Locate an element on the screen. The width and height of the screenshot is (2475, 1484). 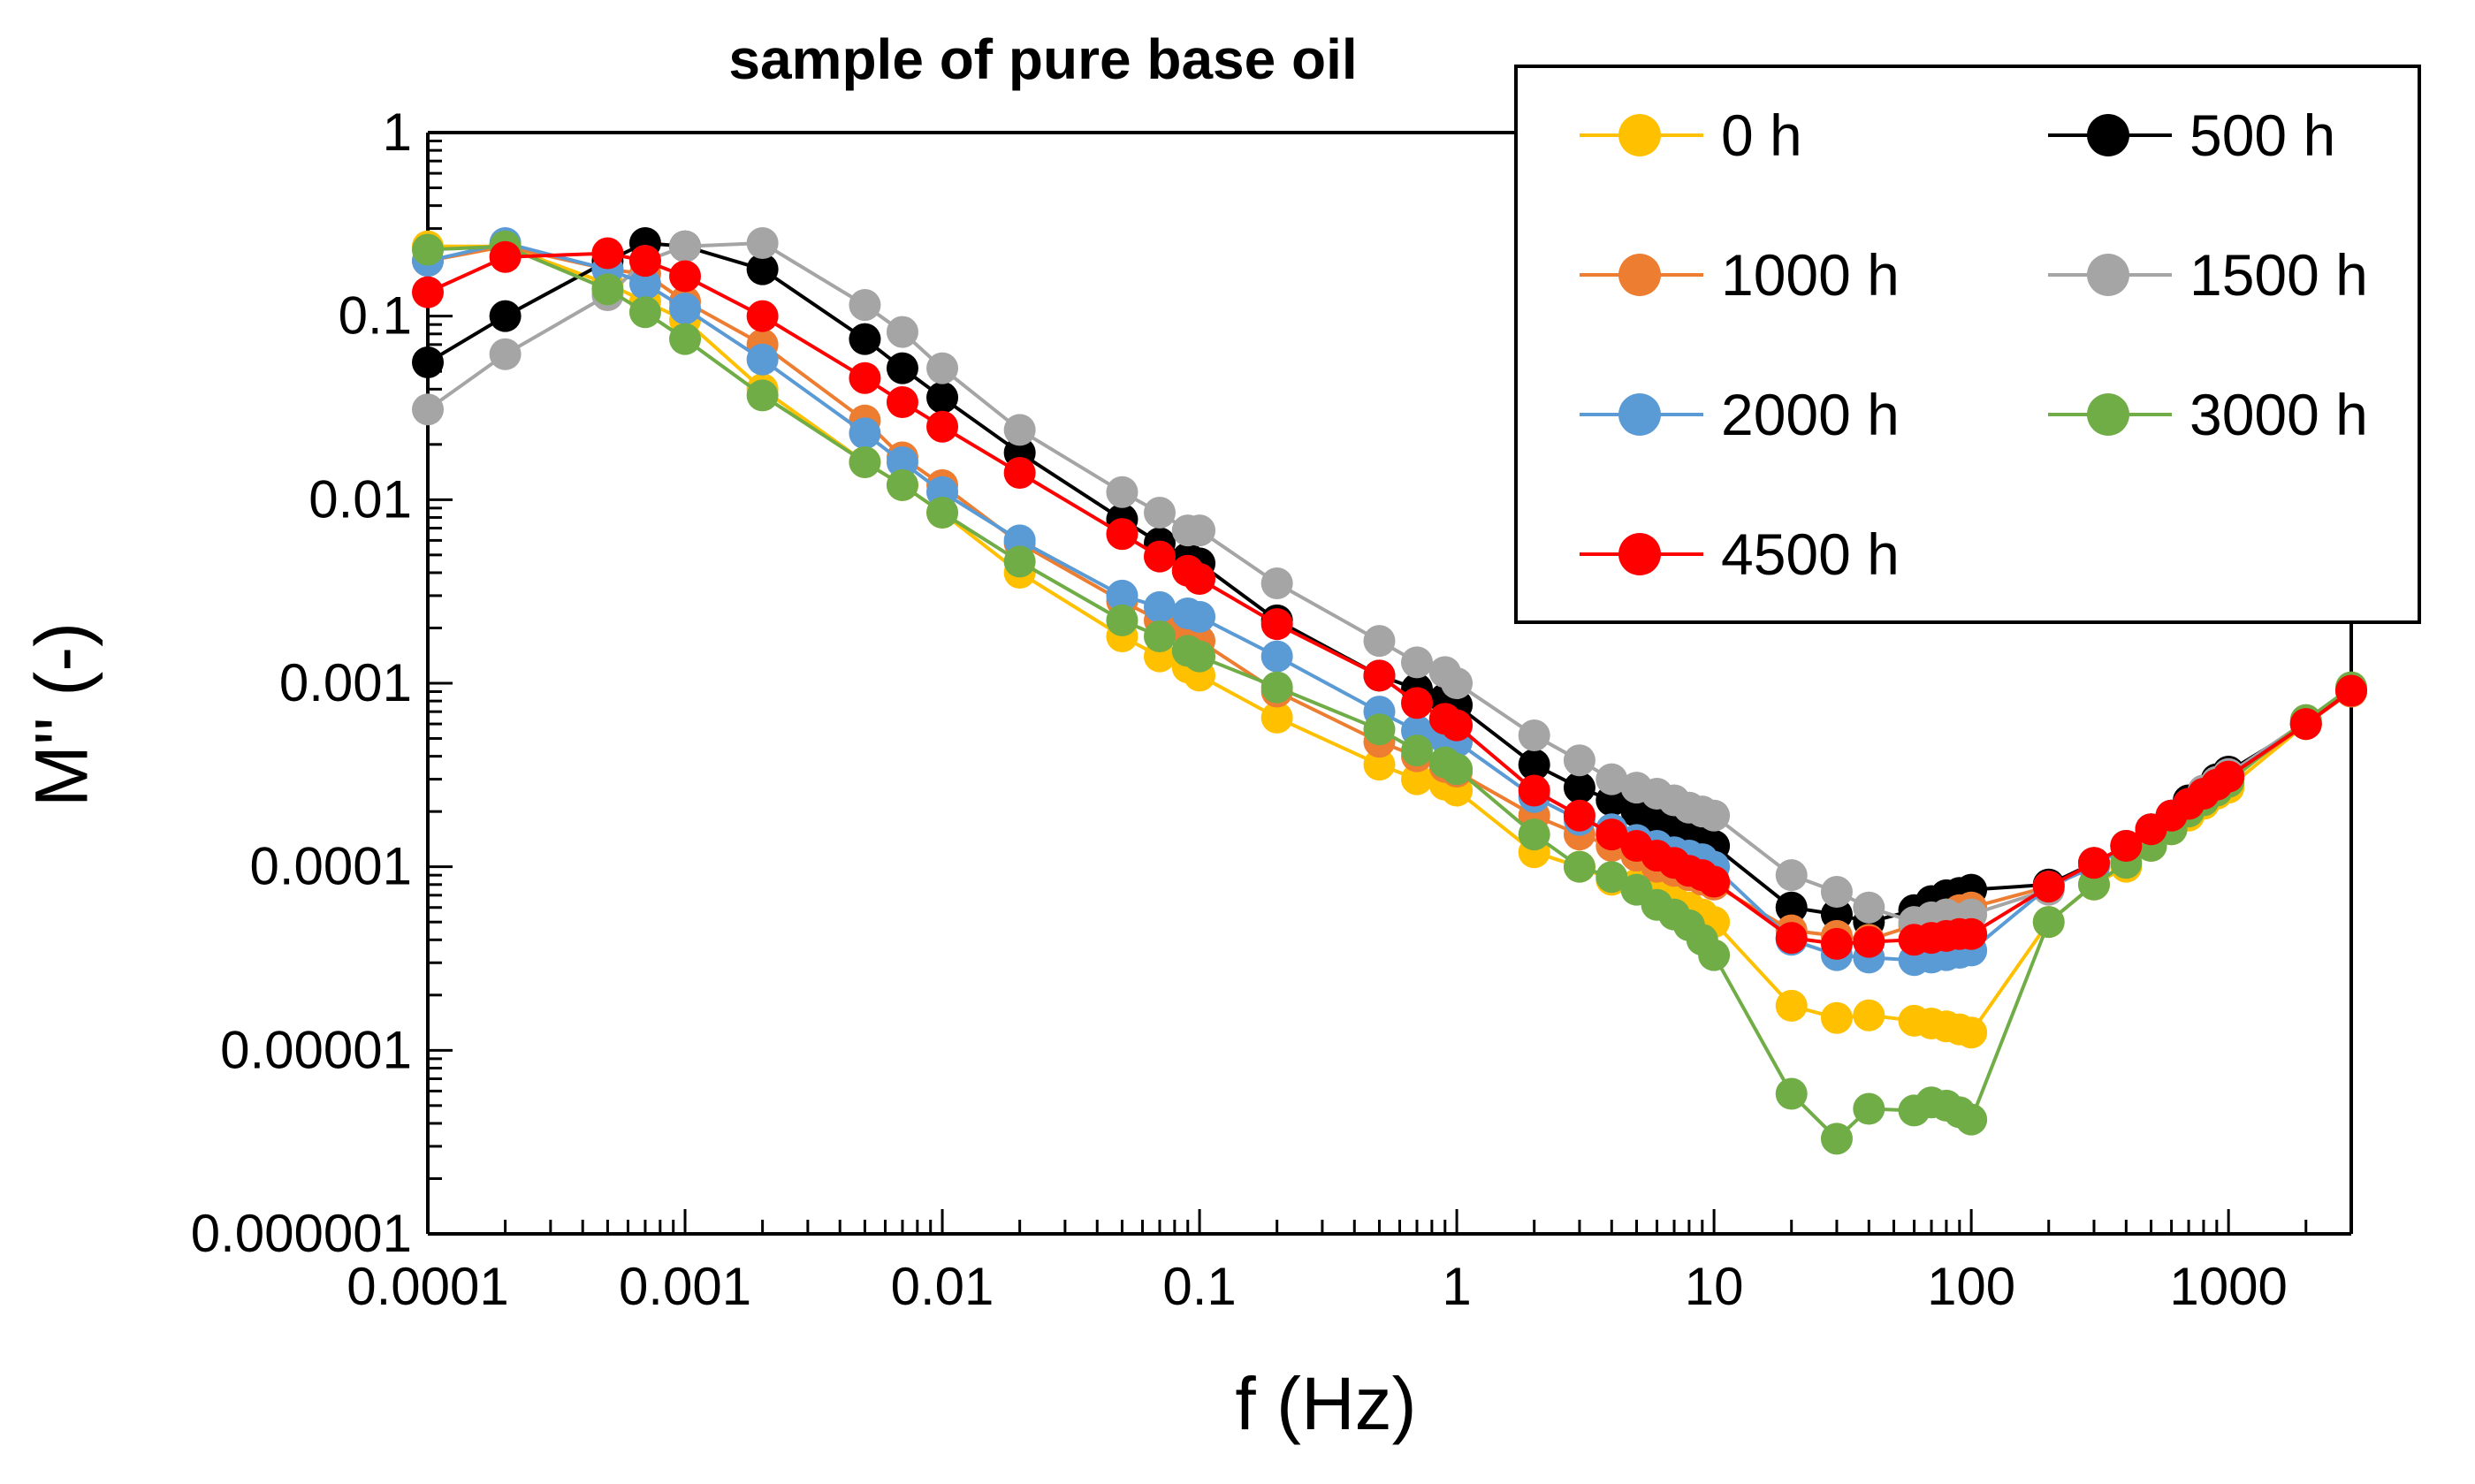
legend-label: 4500 h is located at coordinates (1810, 554).